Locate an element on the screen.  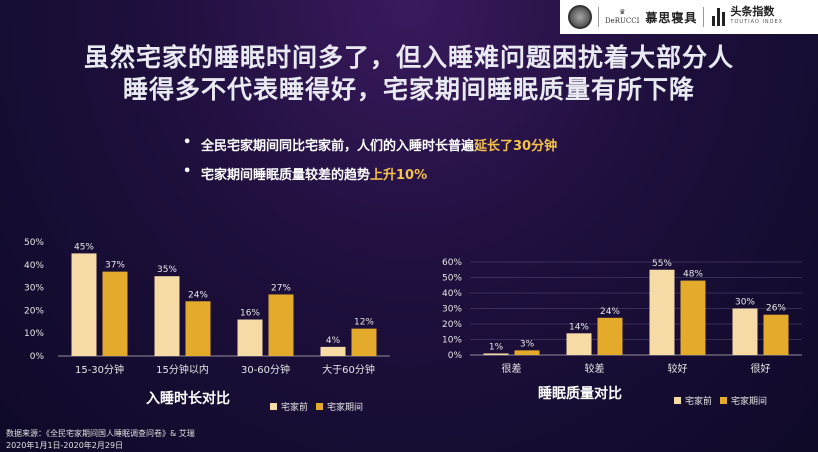
page-title-line1: 虽然宅家的睡眠时间多了，但入睡难问题困扰着大部分人 is located at coordinates (408, 57).